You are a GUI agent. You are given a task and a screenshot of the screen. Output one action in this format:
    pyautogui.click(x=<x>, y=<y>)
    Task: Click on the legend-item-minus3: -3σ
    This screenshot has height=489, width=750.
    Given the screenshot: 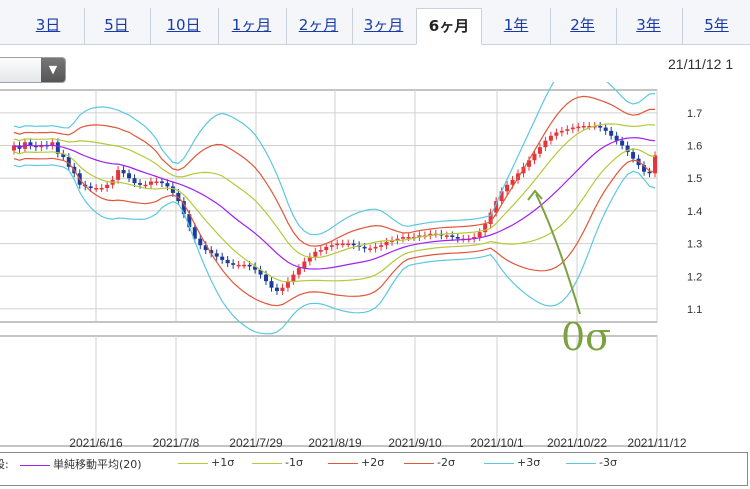 What is the action you would take?
    pyautogui.click(x=591, y=462)
    